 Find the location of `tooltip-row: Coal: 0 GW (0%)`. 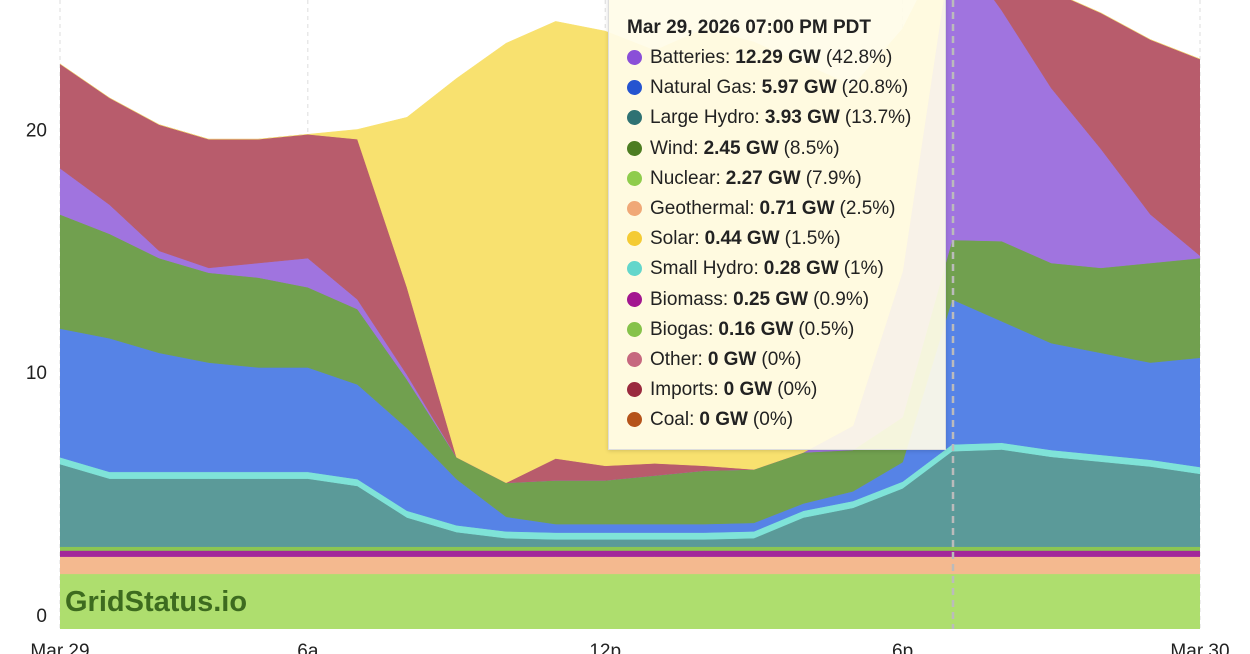

tooltip-row: Coal: 0 GW (0%) is located at coordinates (786, 420).